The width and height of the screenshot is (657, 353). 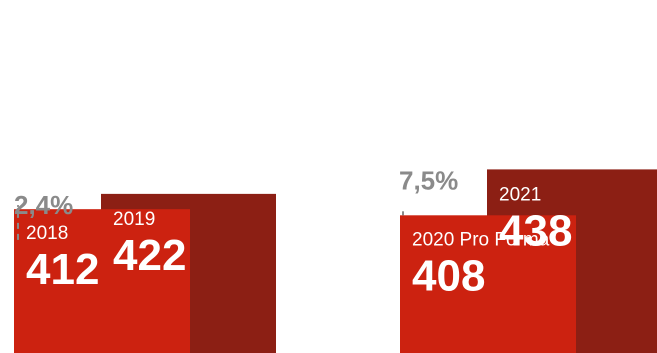 What do you see at coordinates (488, 284) in the screenshot?
I see `bar-2020-pro-forma` at bounding box center [488, 284].